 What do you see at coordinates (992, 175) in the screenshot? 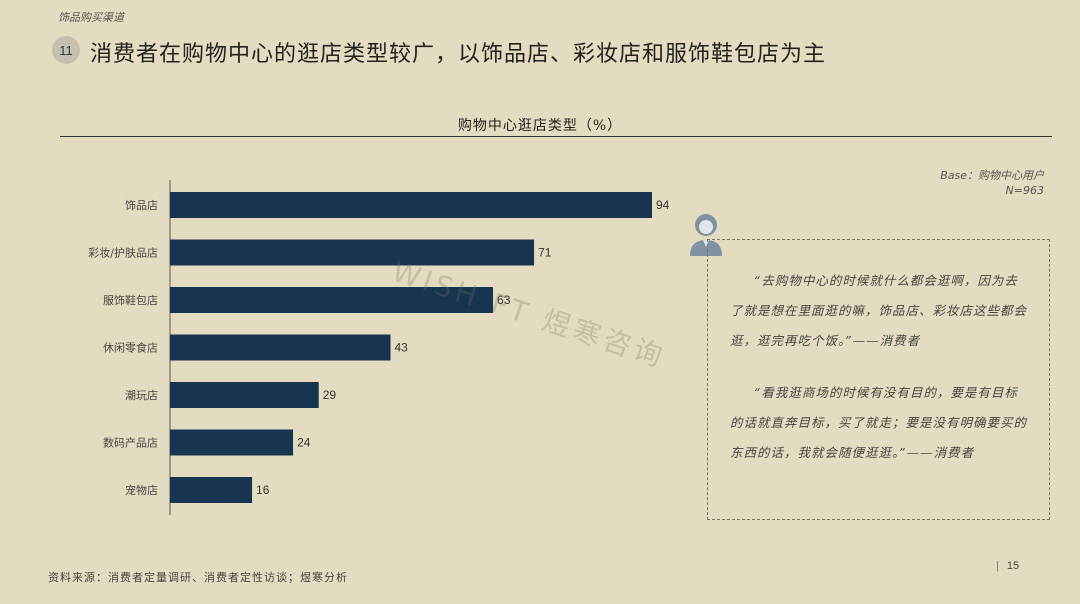
I see `base-note-line1: Base：购物中心用户` at bounding box center [992, 175].